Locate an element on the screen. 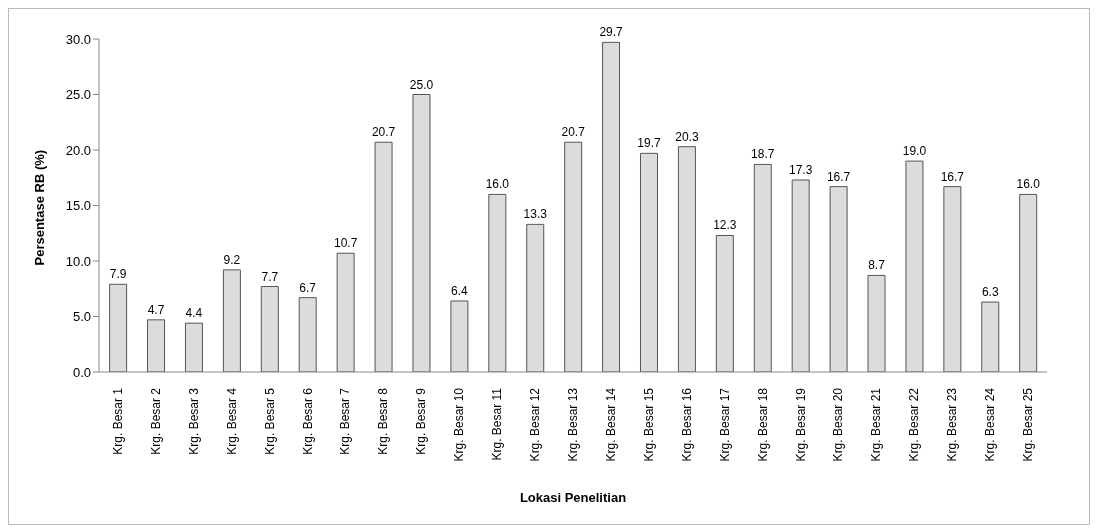 The image size is (1096, 531). data-label: 4.4 is located at coordinates (194, 313).